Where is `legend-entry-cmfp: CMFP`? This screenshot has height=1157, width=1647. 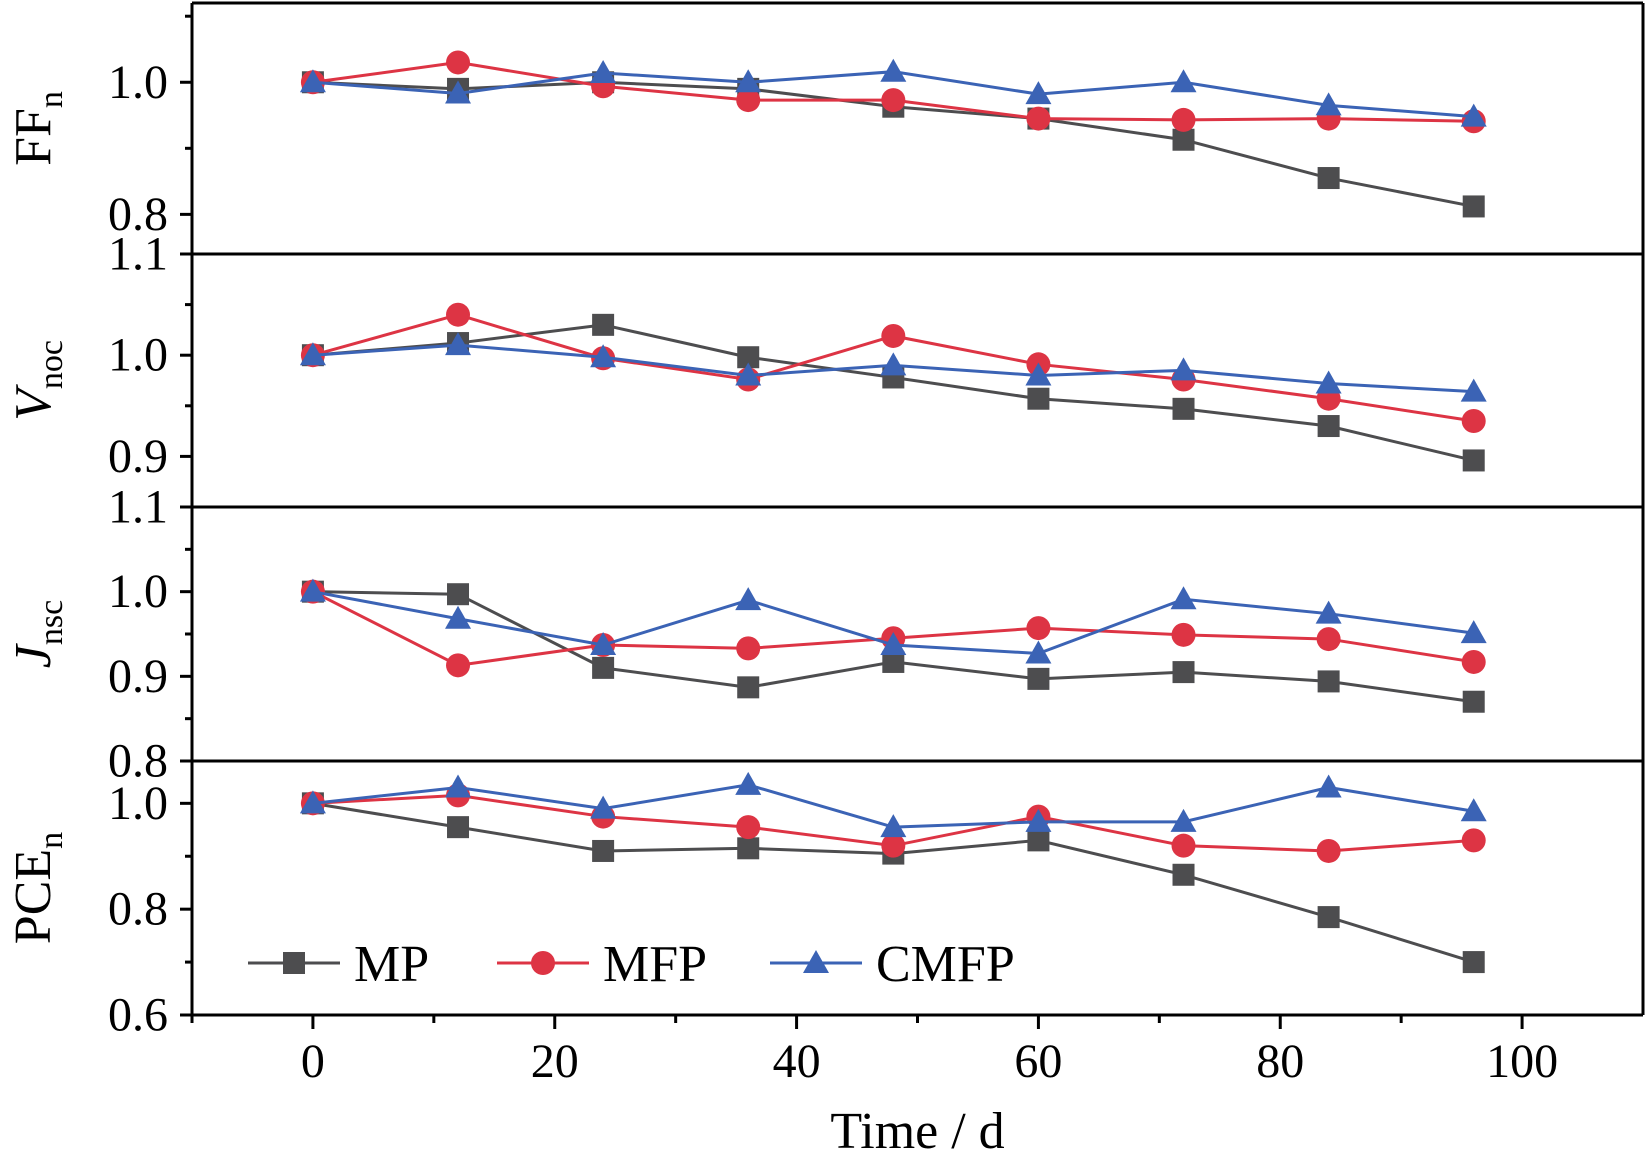 legend-entry-cmfp: CMFP is located at coordinates (892, 964).